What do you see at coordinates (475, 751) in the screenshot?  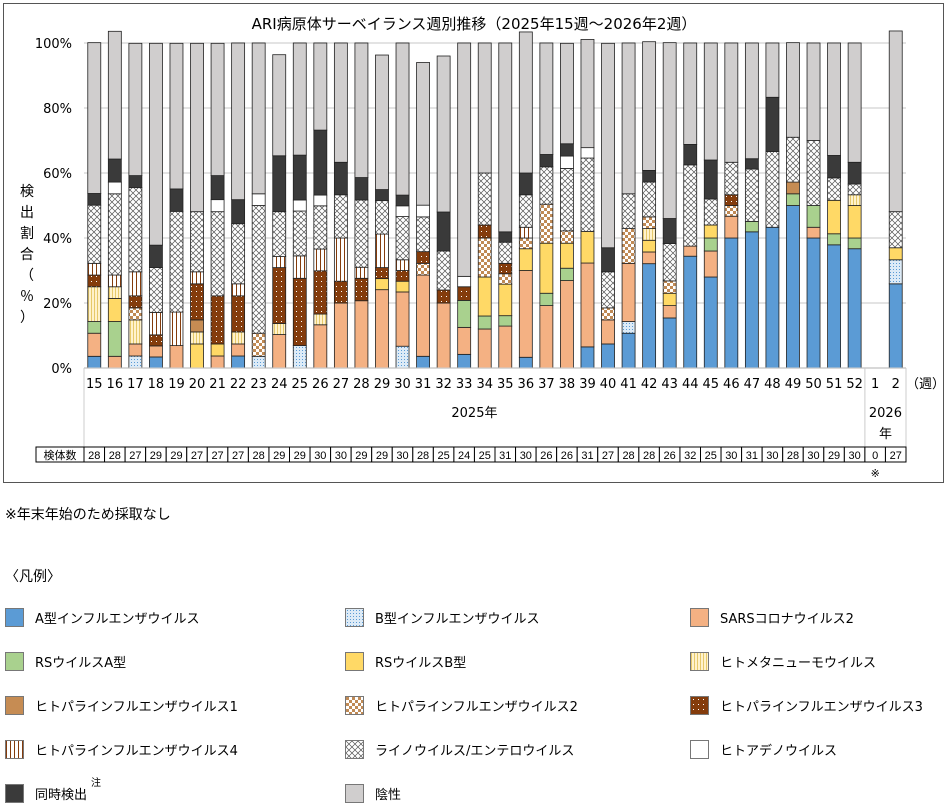 I see `legend-label: ライノウイルス/エンテロウイルス` at bounding box center [475, 751].